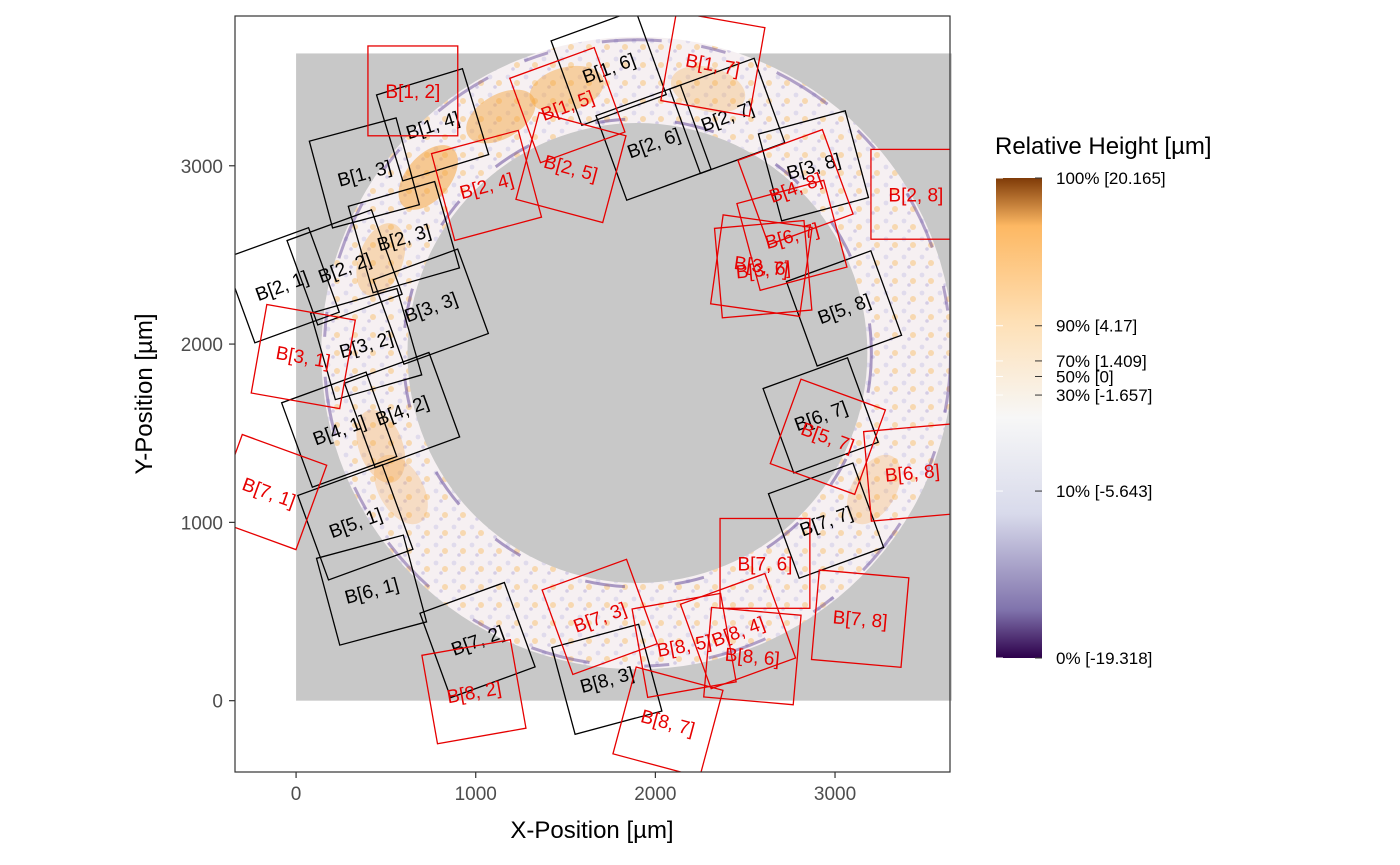 The width and height of the screenshot is (1400, 865). I want to click on y-tick-label: 0, so click(217, 702).